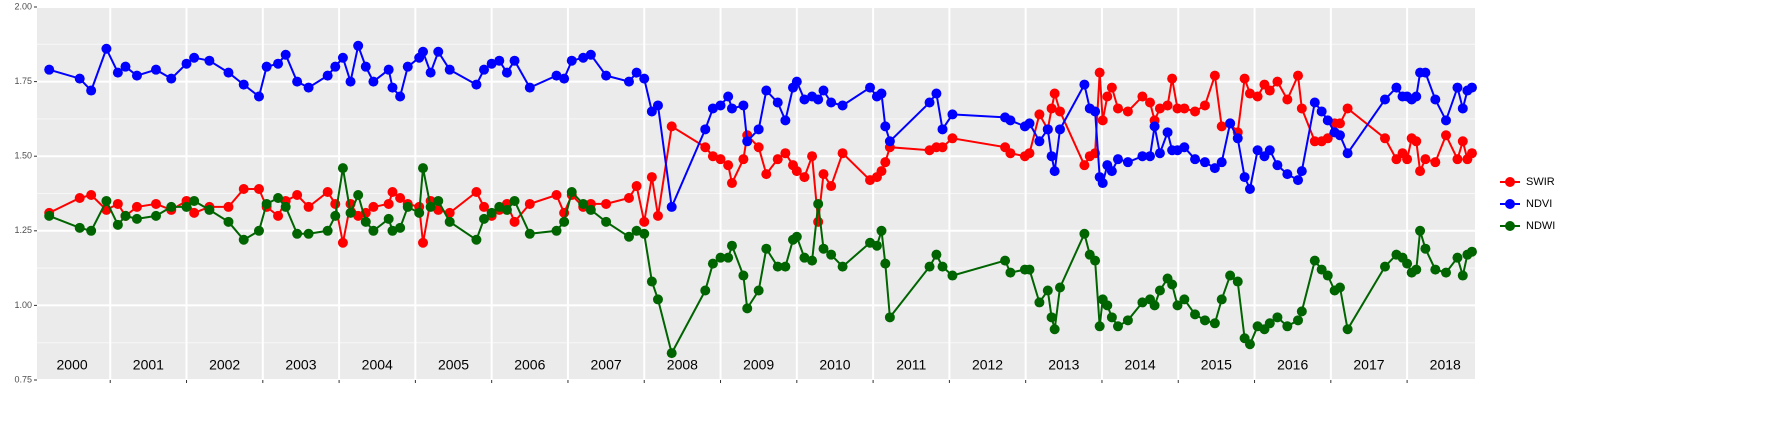 This screenshot has width=1773, height=442. Describe the element at coordinates (23, 6) in the screenshot. I see `y-tick-label: 2.00` at that location.